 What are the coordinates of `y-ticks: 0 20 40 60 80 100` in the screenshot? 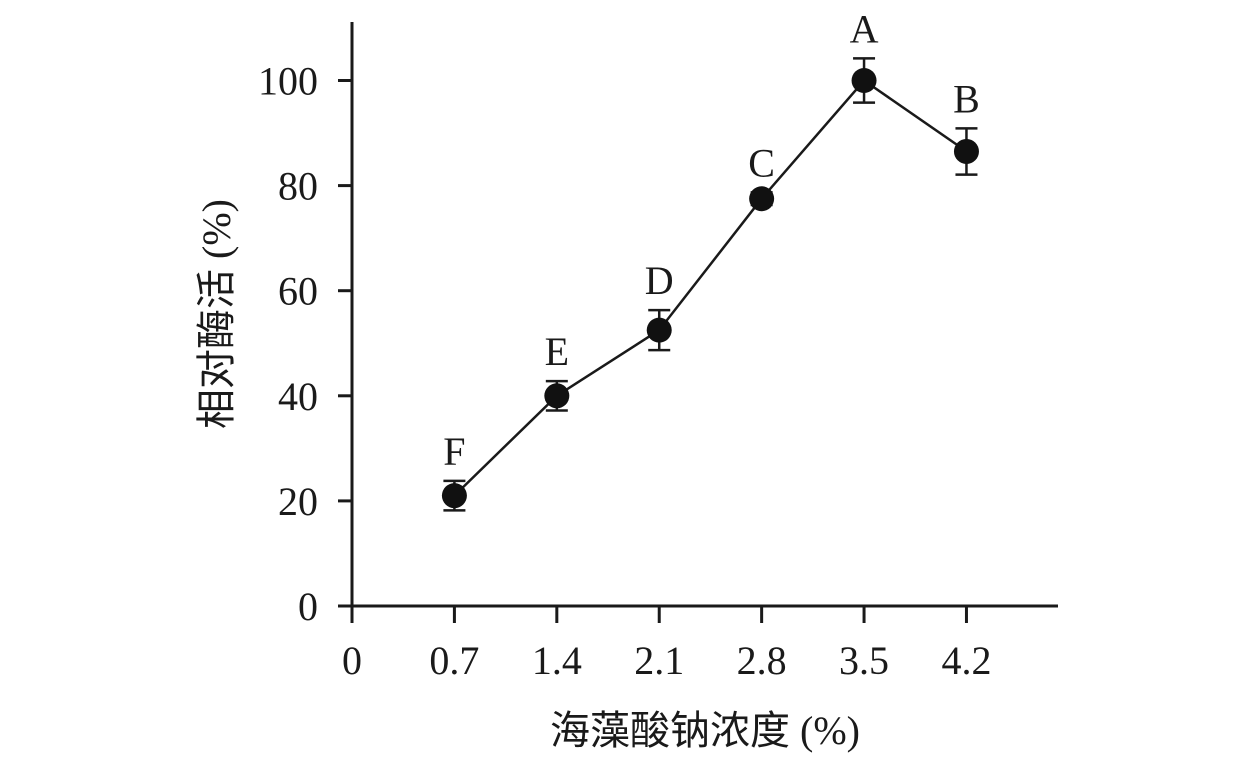 It's located at (305, 344).